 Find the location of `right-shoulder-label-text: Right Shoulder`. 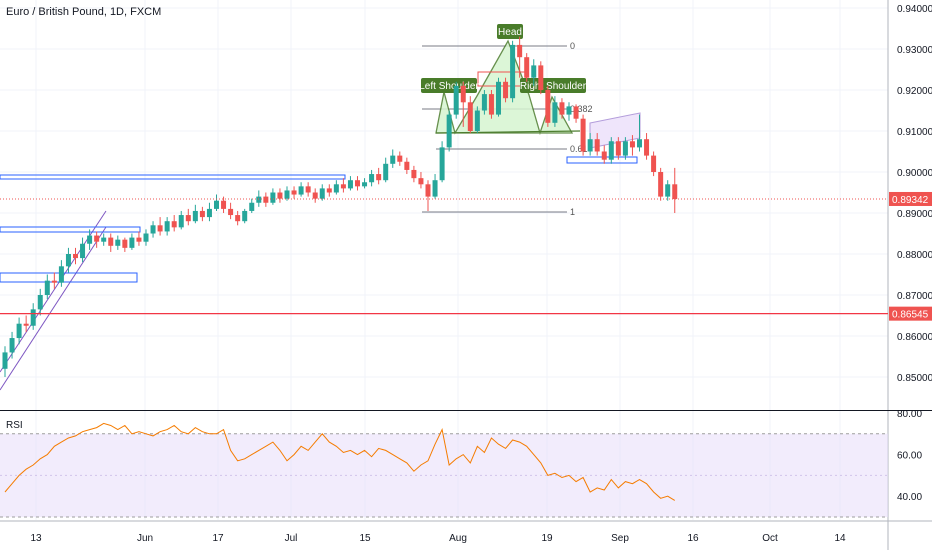

right-shoulder-label-text: Right Shoulder is located at coordinates (553, 86).